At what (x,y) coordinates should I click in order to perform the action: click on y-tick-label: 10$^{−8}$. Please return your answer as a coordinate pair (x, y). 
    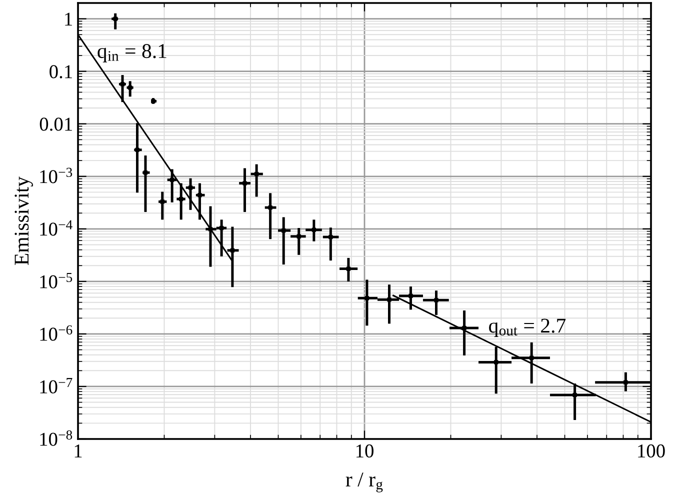
    Looking at the image, I should click on (56, 438).